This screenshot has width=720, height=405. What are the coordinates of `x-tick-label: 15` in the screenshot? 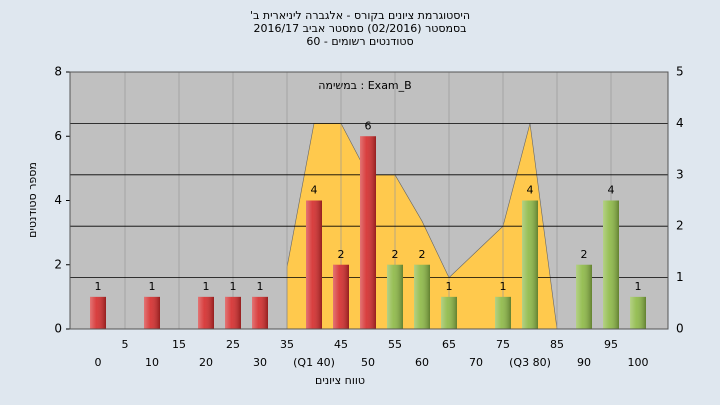 It's located at (179, 344).